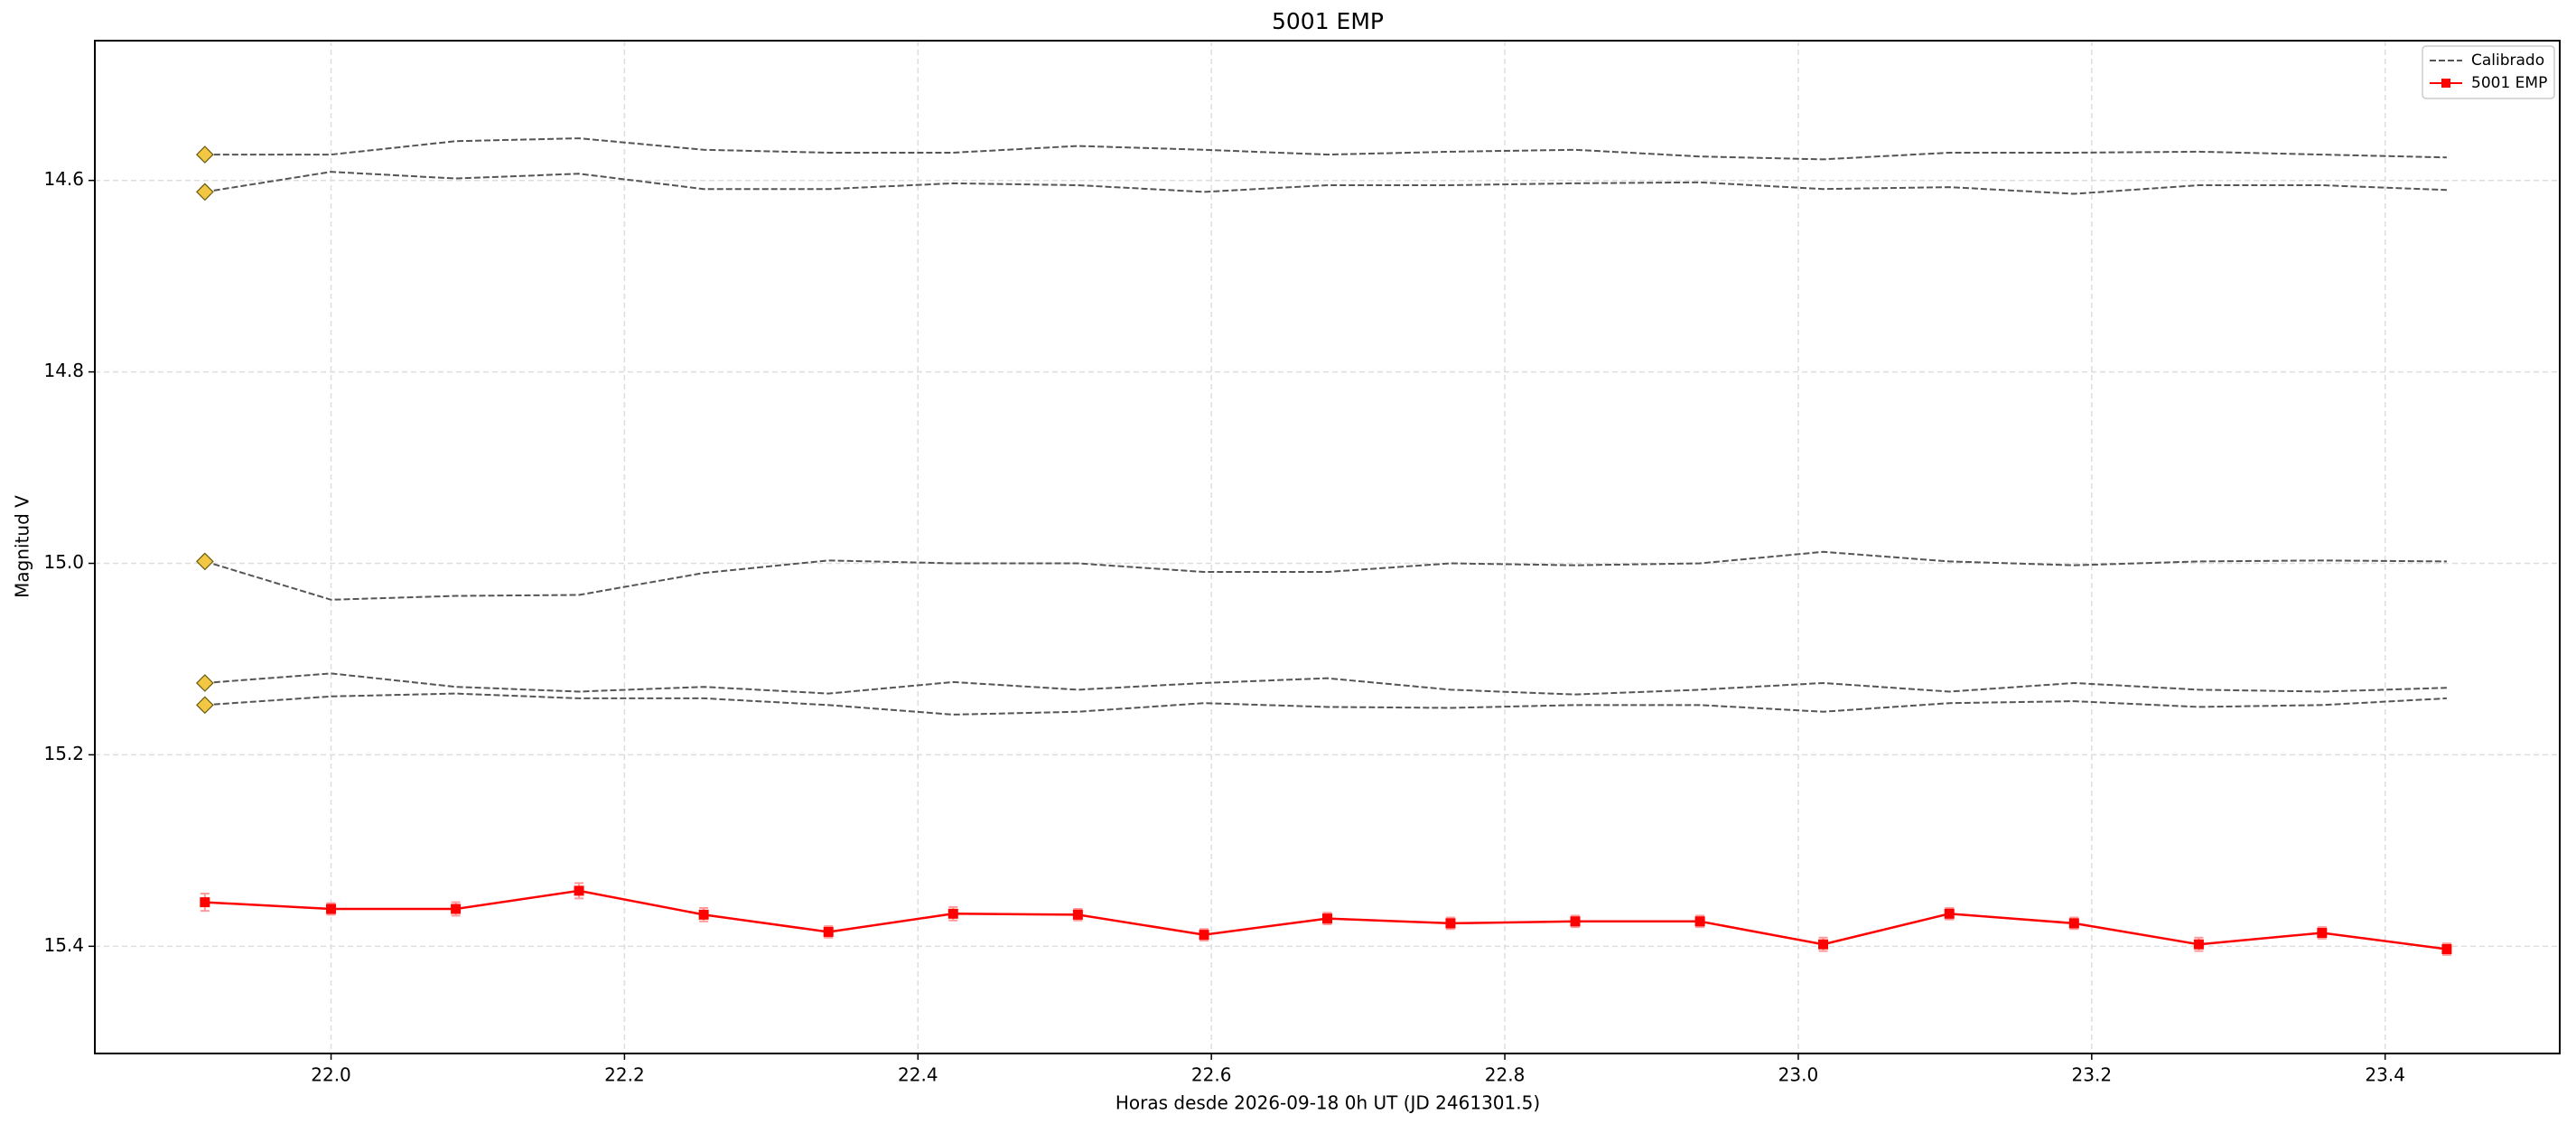 Image resolution: width=2576 pixels, height=1133 pixels. What do you see at coordinates (2507, 61) in the screenshot?
I see `legend-label: Calibrado` at bounding box center [2507, 61].